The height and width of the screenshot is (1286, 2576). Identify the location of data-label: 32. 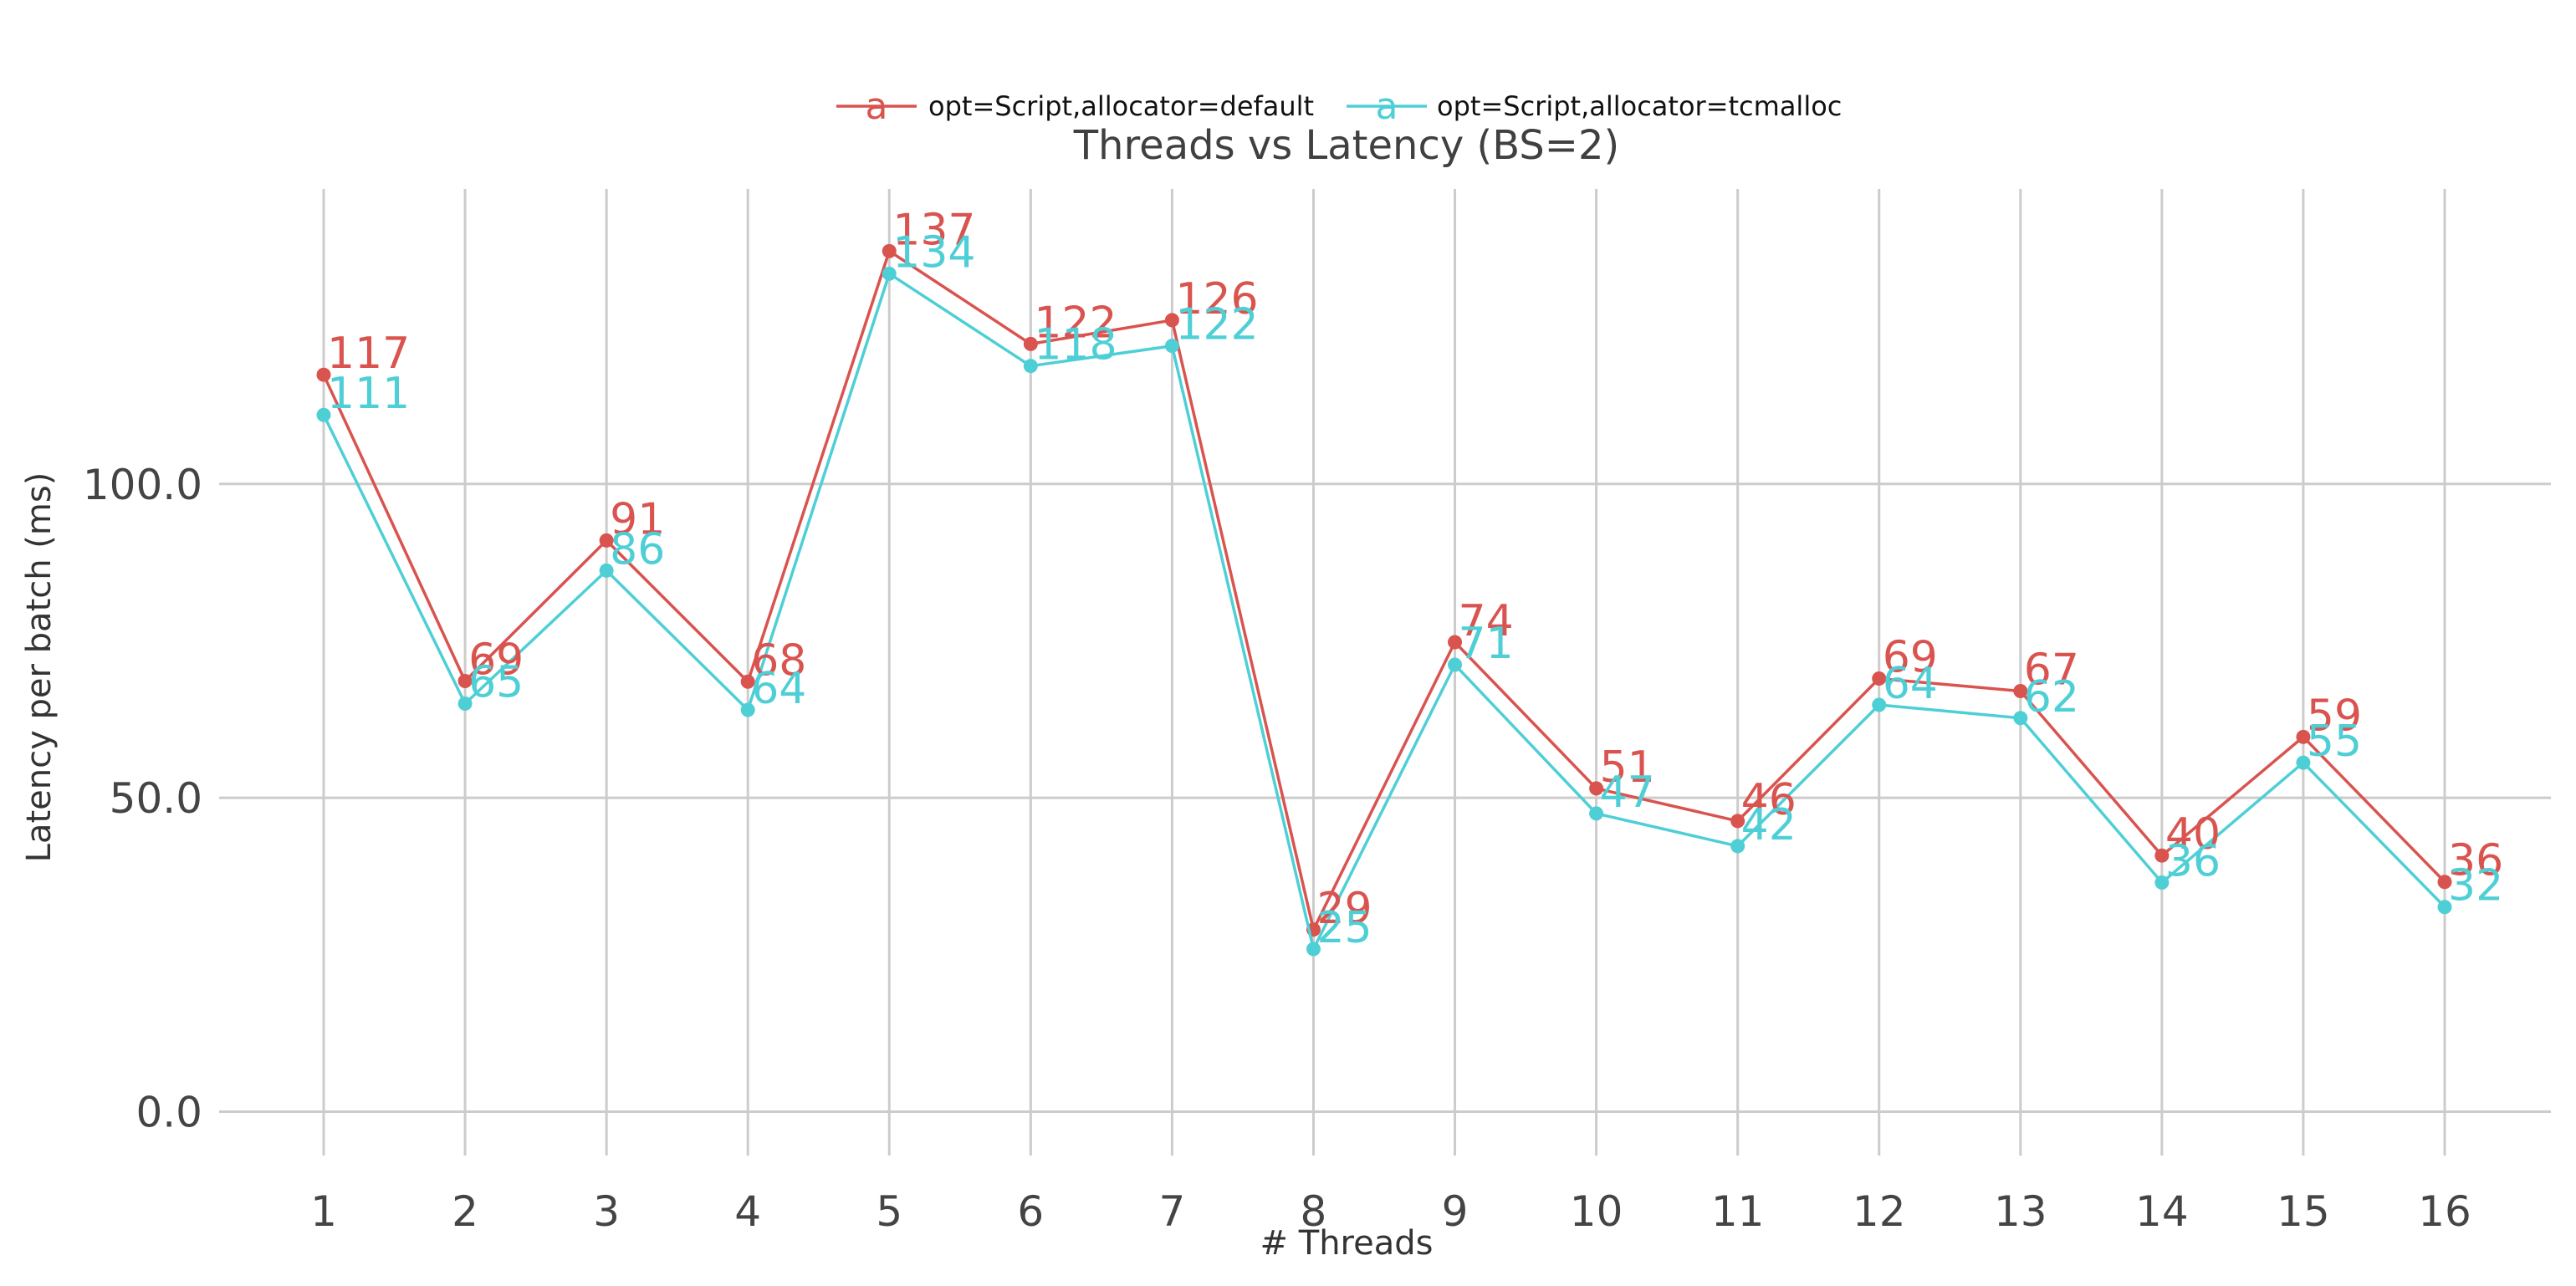
(2475, 886).